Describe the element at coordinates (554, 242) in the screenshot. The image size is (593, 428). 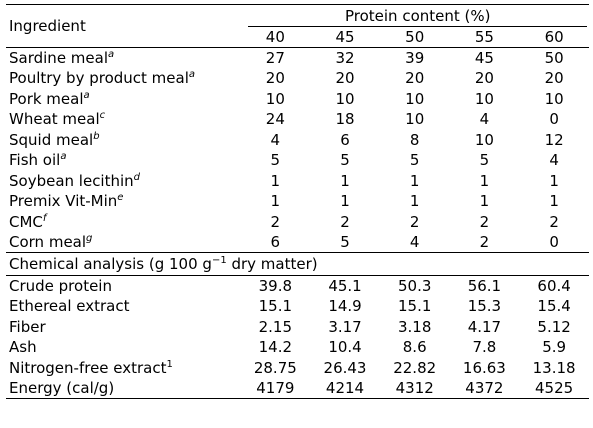
I see `value-cell: 0` at that location.